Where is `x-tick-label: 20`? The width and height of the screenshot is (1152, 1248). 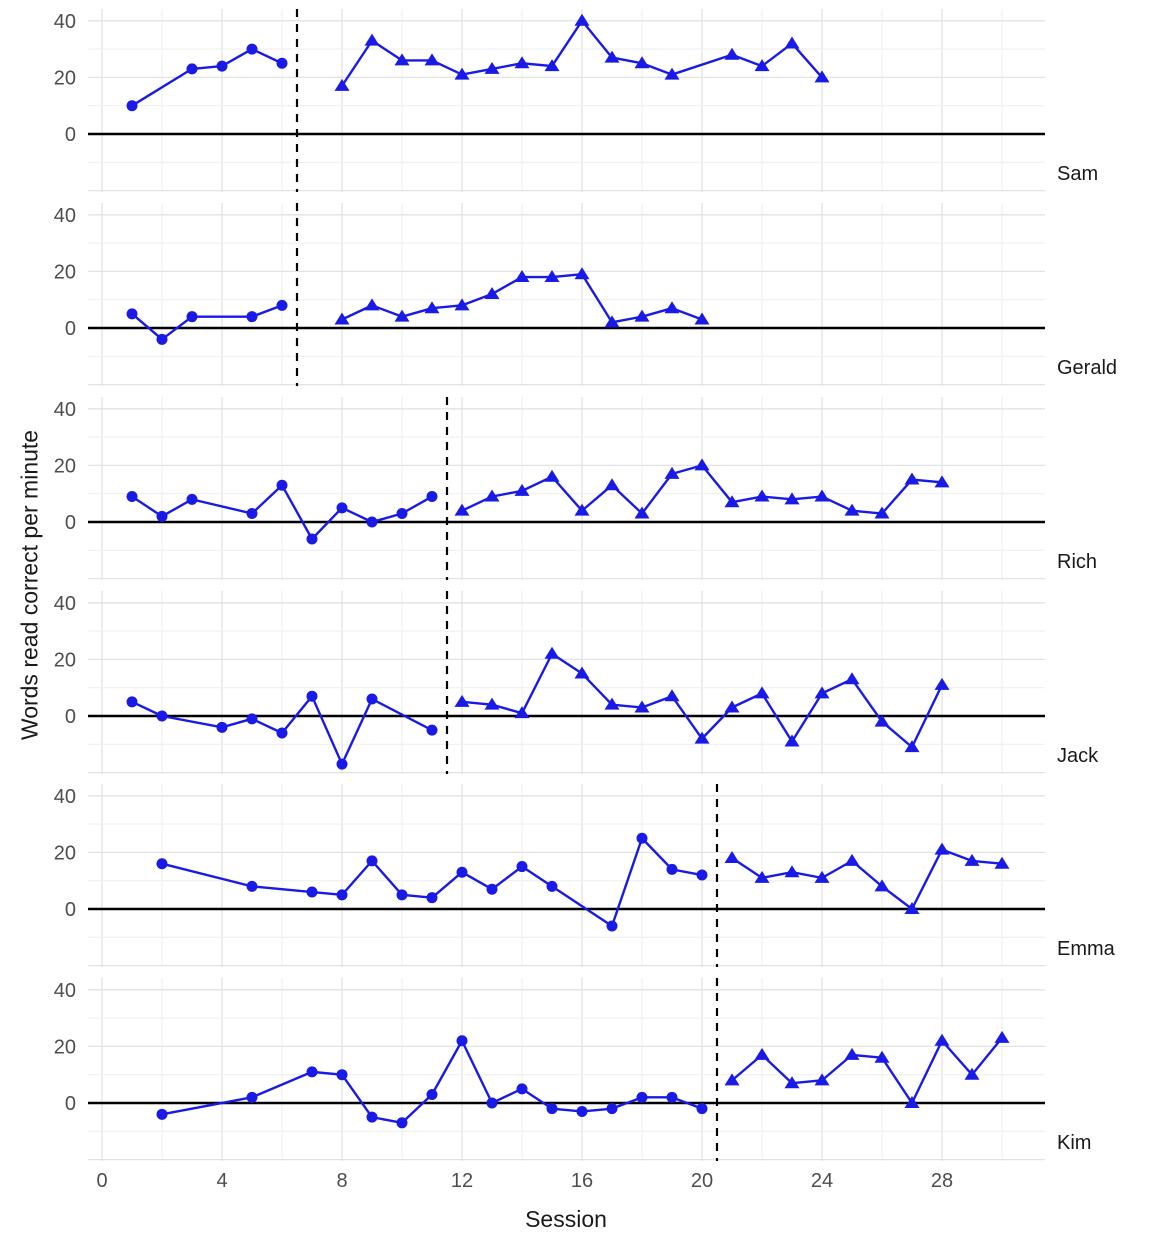 x-tick-label: 20 is located at coordinates (702, 1181).